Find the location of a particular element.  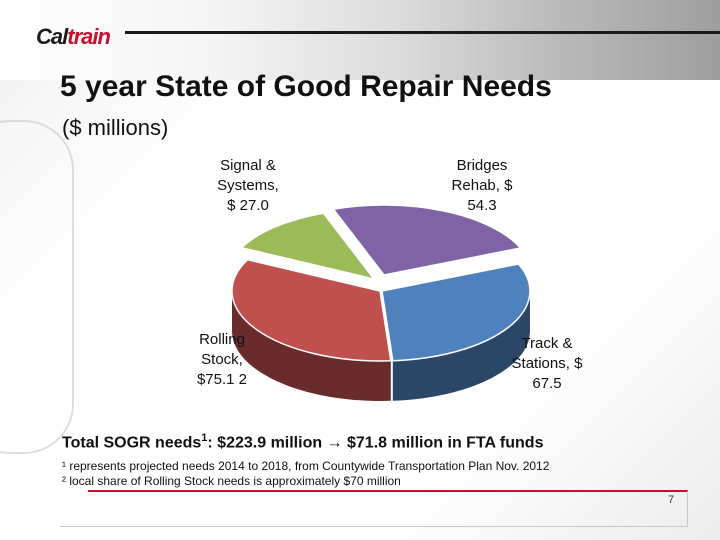

pie-label-bridges: Bridges Rehab, $ 54.3 is located at coordinates (482, 185).